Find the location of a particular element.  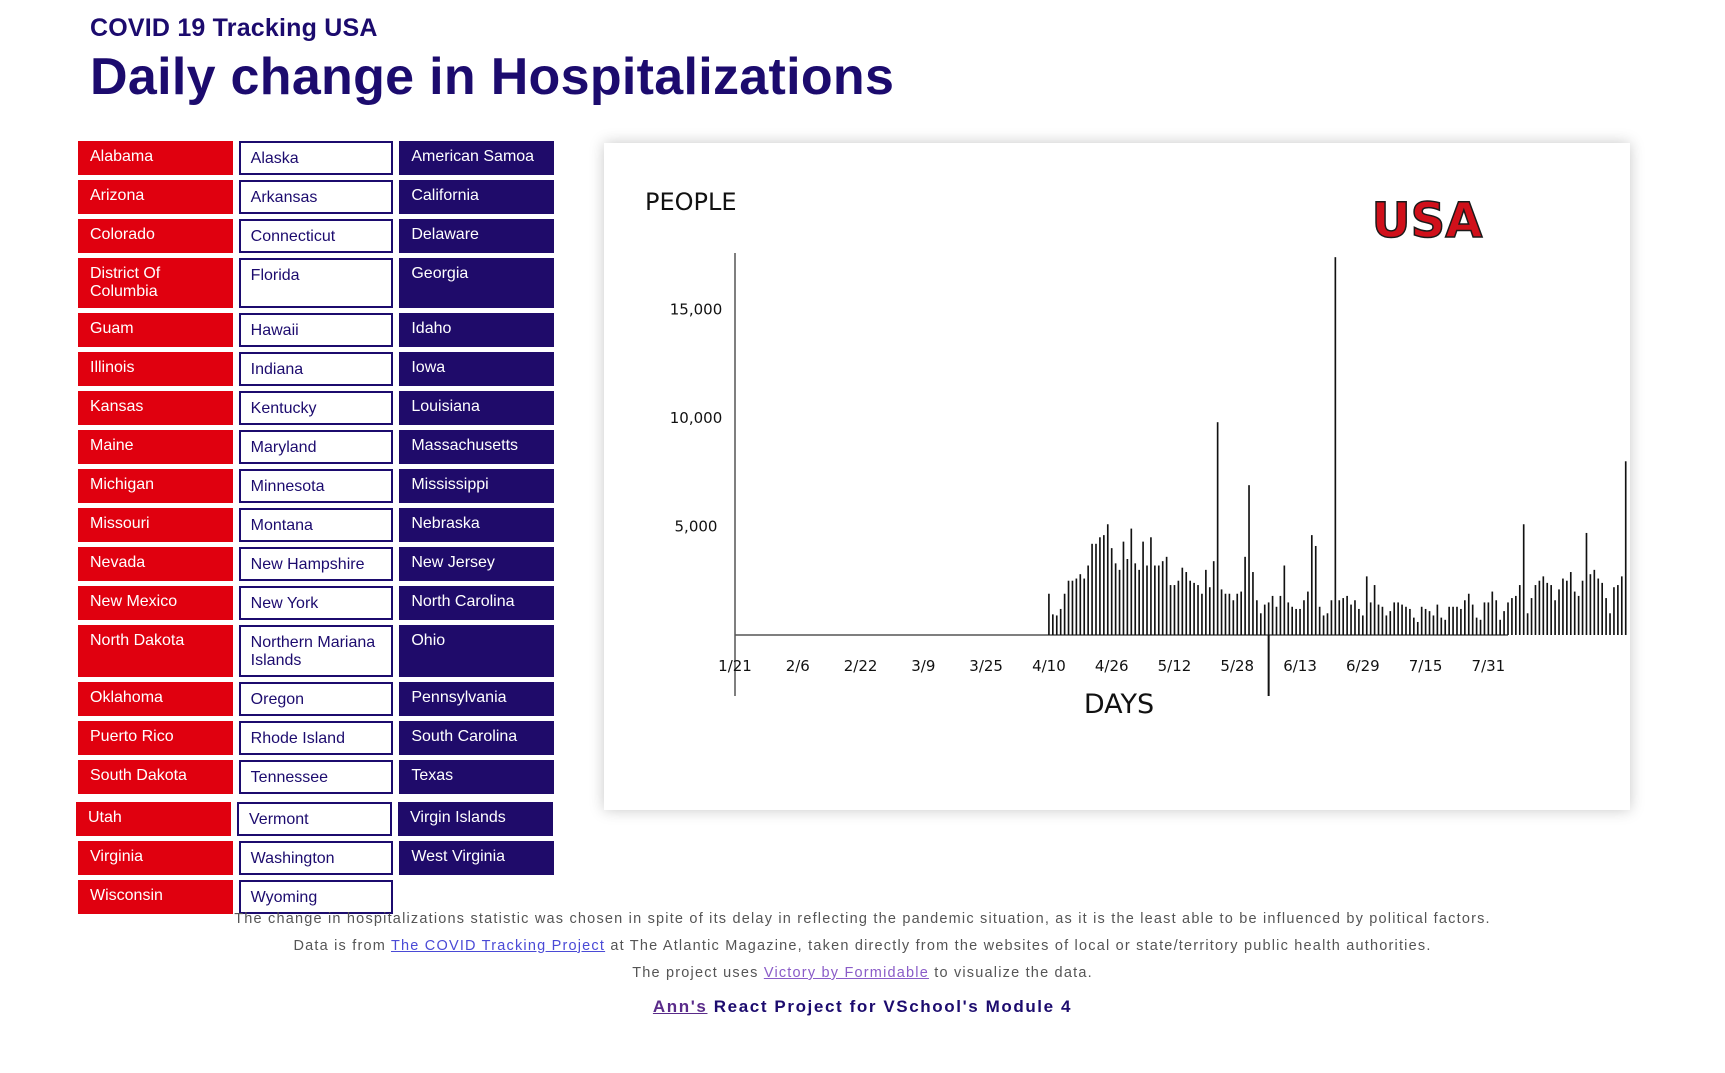

y-tick-label: 5,000 is located at coordinates (696, 526).